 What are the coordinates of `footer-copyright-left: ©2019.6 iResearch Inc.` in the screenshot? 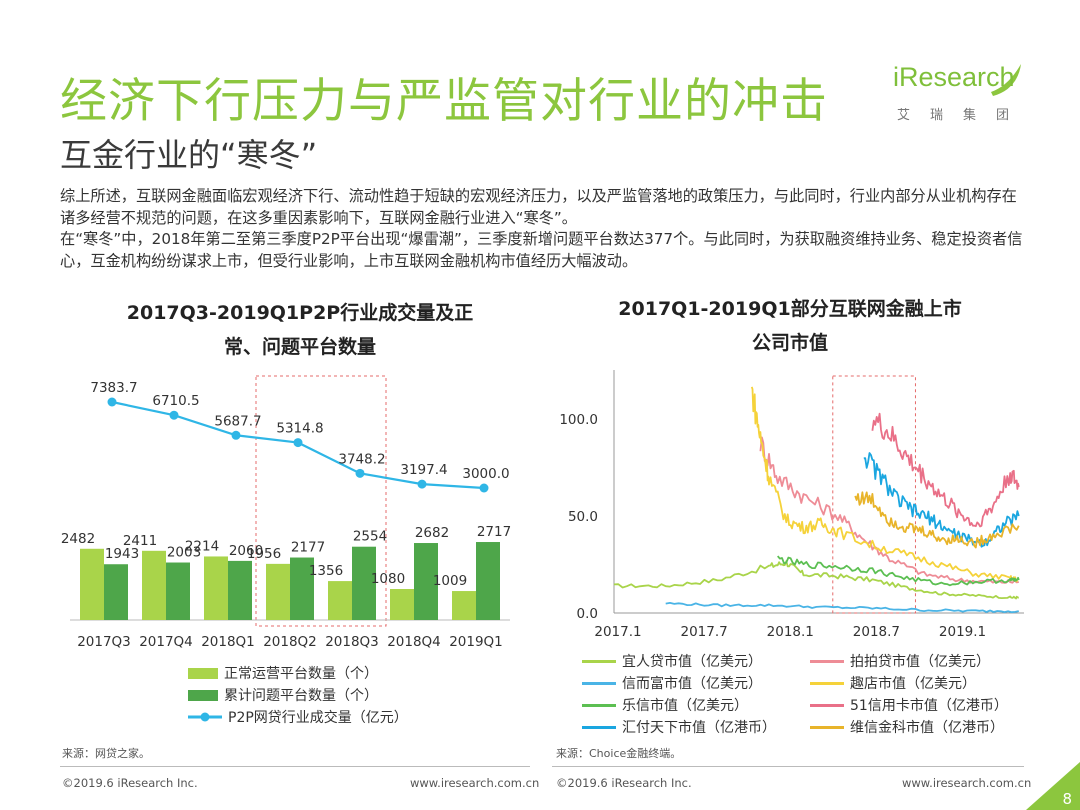 It's located at (130, 783).